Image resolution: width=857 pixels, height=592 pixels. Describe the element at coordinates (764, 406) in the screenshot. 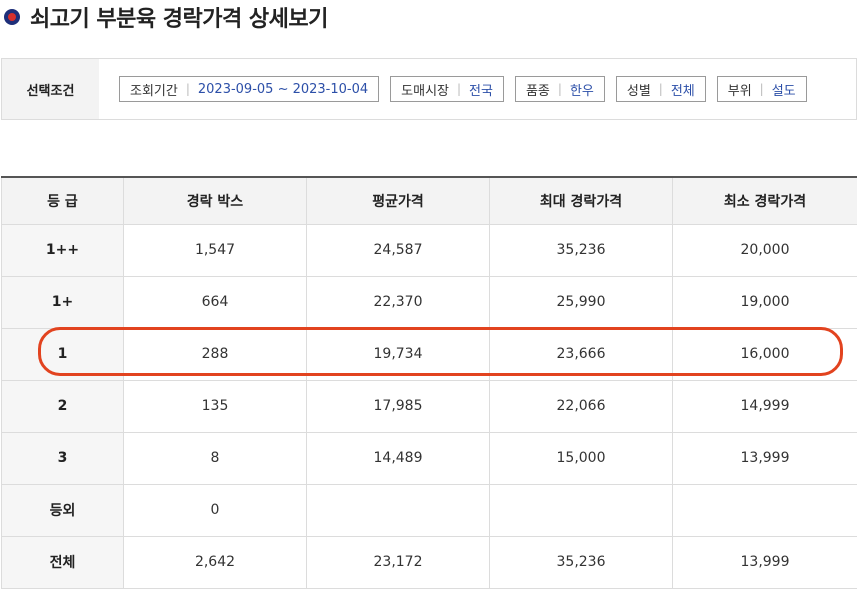

I see `min-cell: 14,999` at that location.